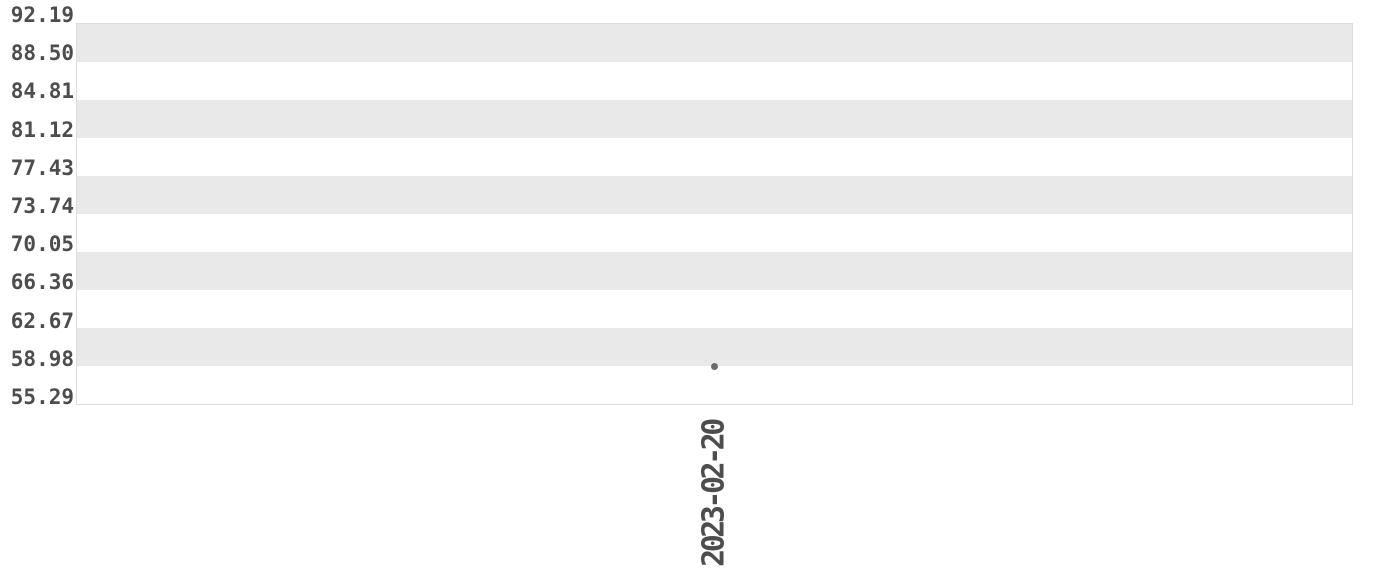 The image size is (1380, 580). I want to click on y-axis-tick-label: 73.74, so click(42, 206).